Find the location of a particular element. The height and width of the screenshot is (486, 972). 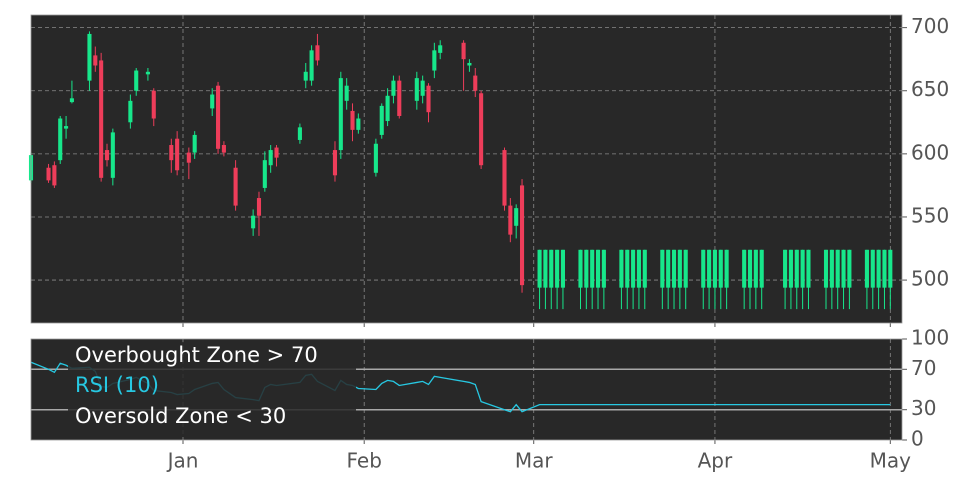

x-tick-label: Mar is located at coordinates (534, 461).